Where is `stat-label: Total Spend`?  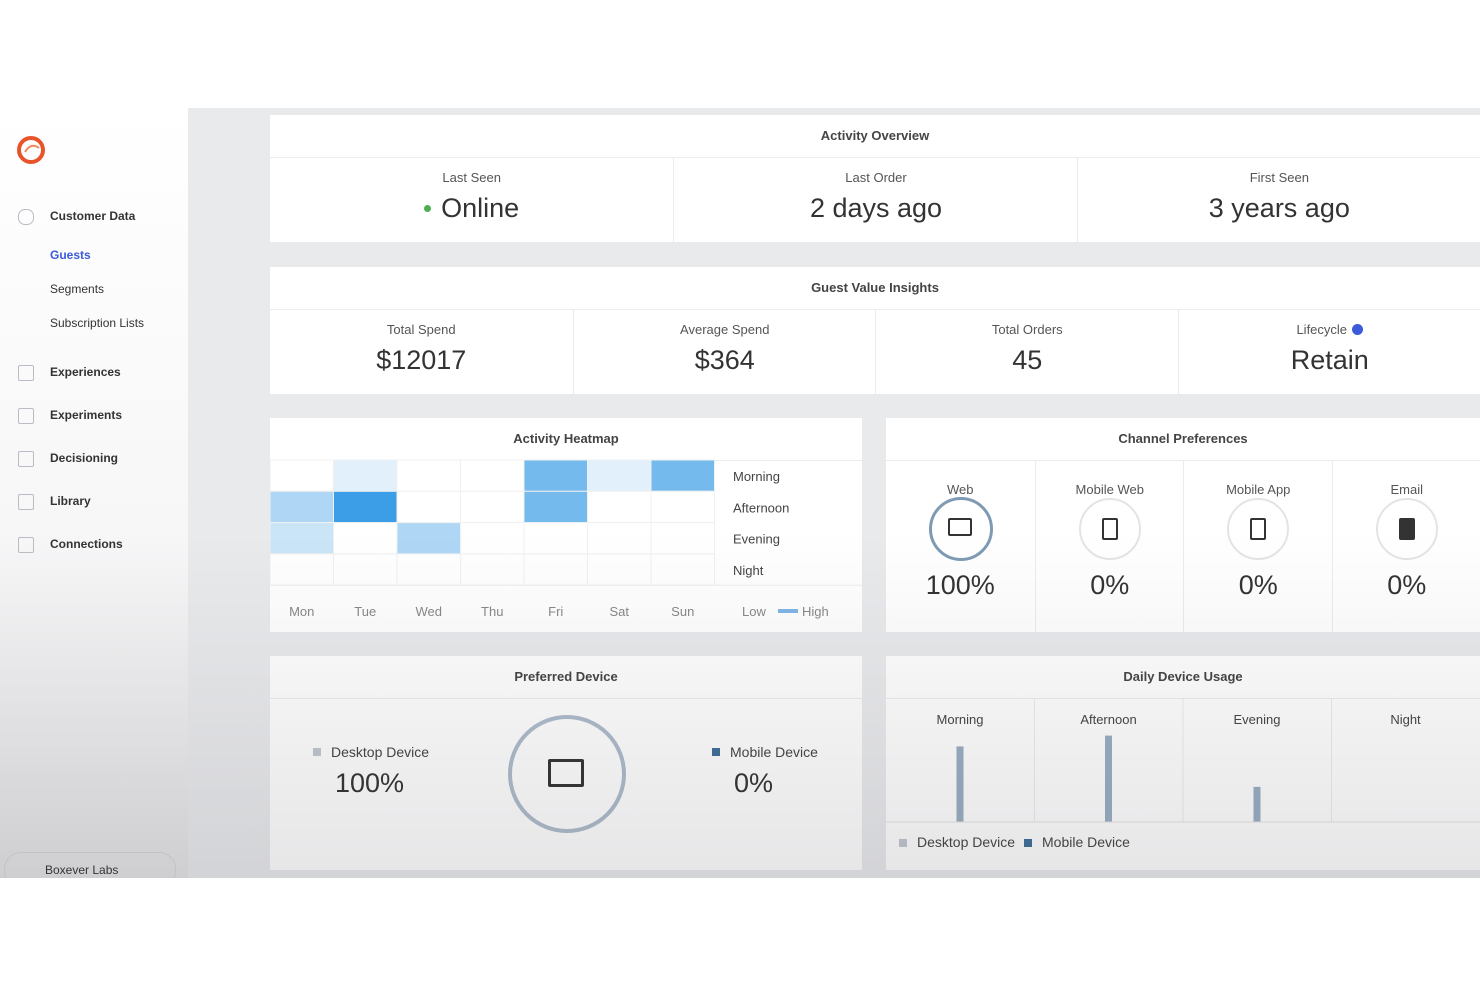 stat-label: Total Spend is located at coordinates (421, 329).